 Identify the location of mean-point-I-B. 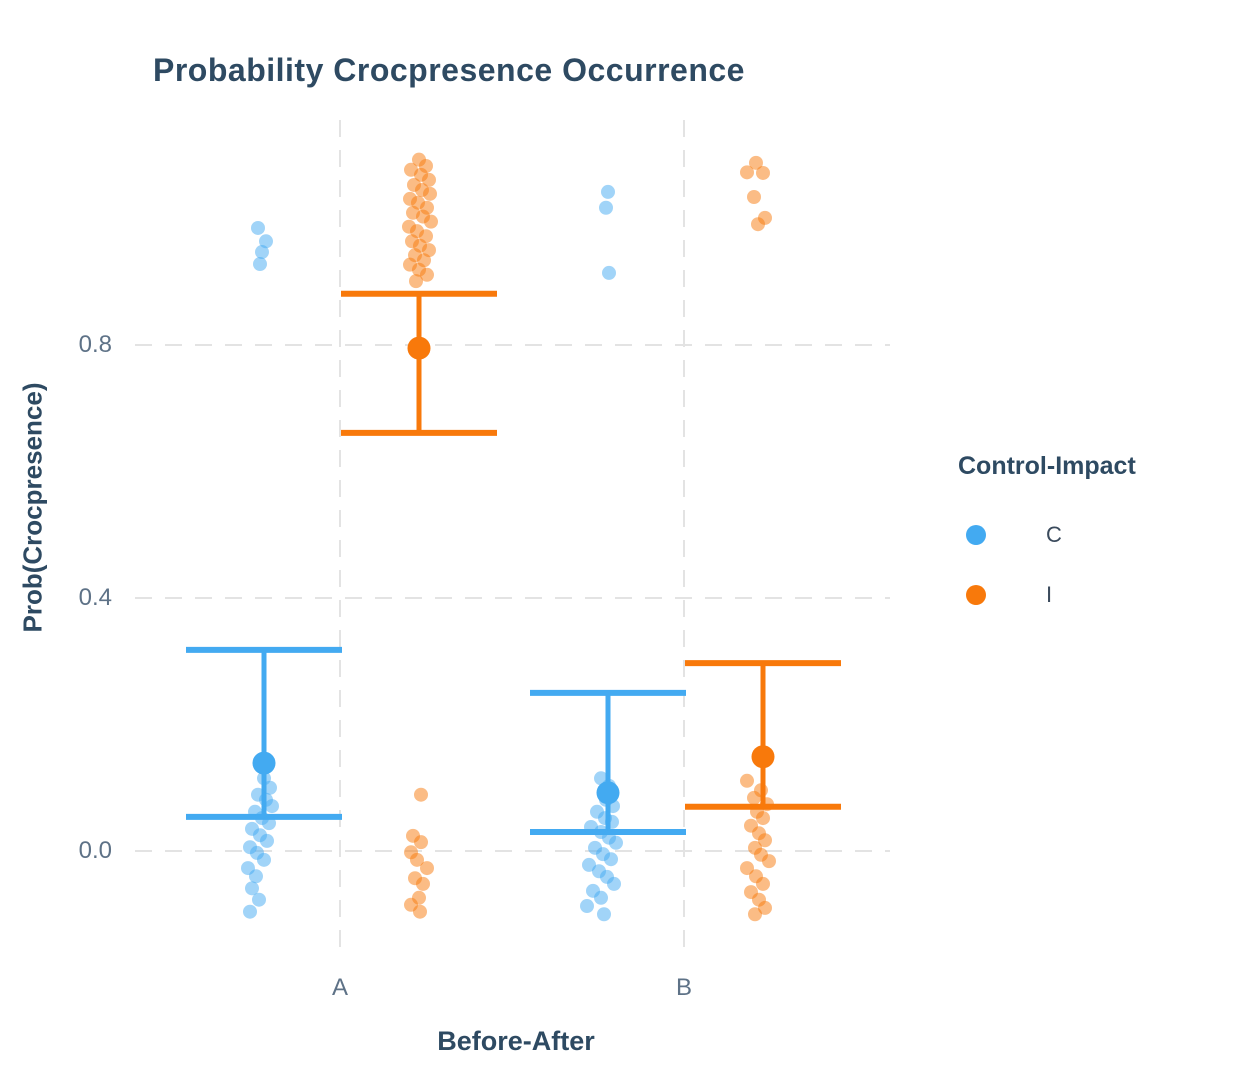
(763, 757).